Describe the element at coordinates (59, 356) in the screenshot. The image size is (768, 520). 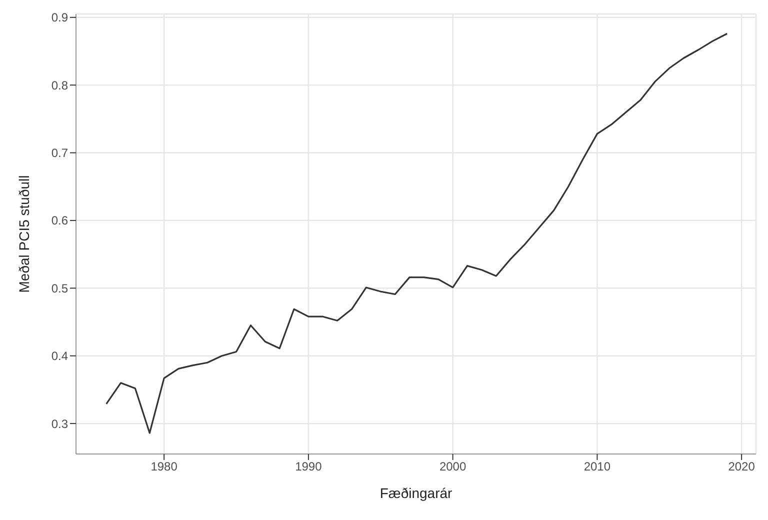
I see `y-tick-label: 0.4` at that location.